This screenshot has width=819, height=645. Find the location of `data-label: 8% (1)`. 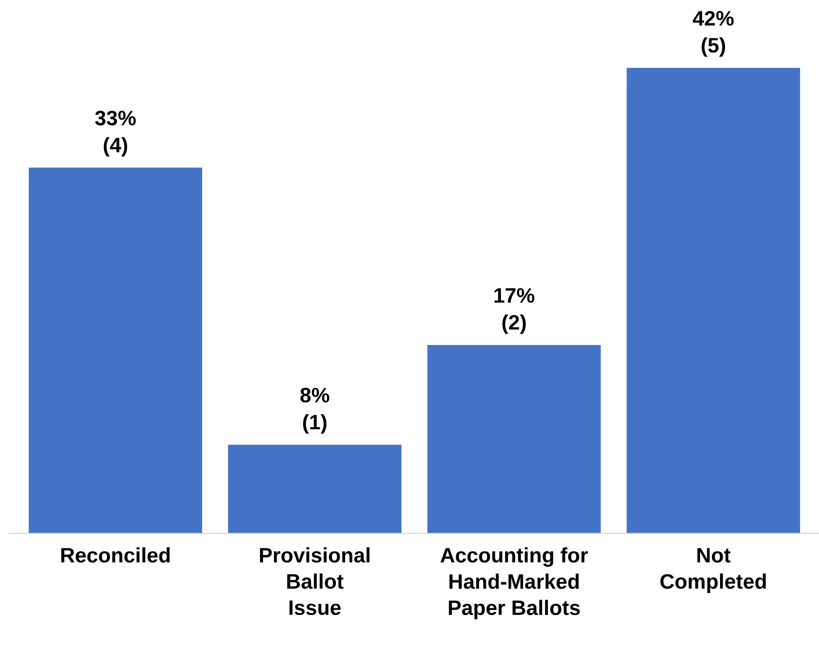

data-label: 8% (1) is located at coordinates (315, 411).